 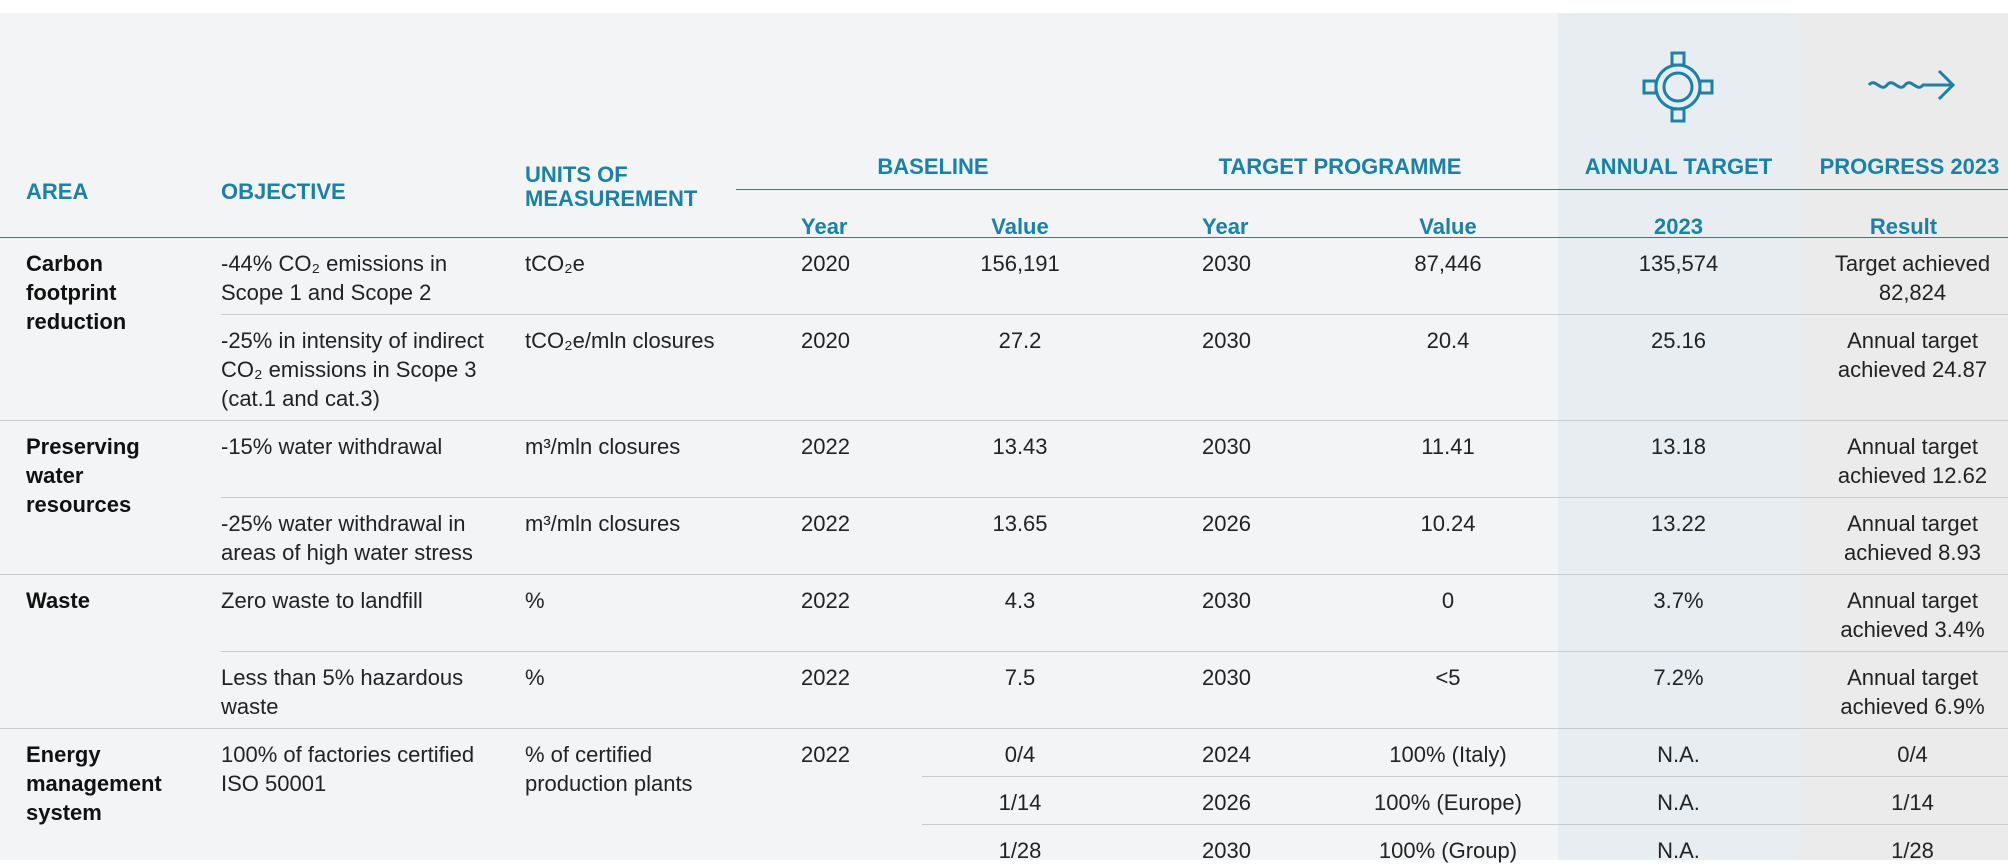 I want to click on target-value: 0, so click(x=1448, y=600).